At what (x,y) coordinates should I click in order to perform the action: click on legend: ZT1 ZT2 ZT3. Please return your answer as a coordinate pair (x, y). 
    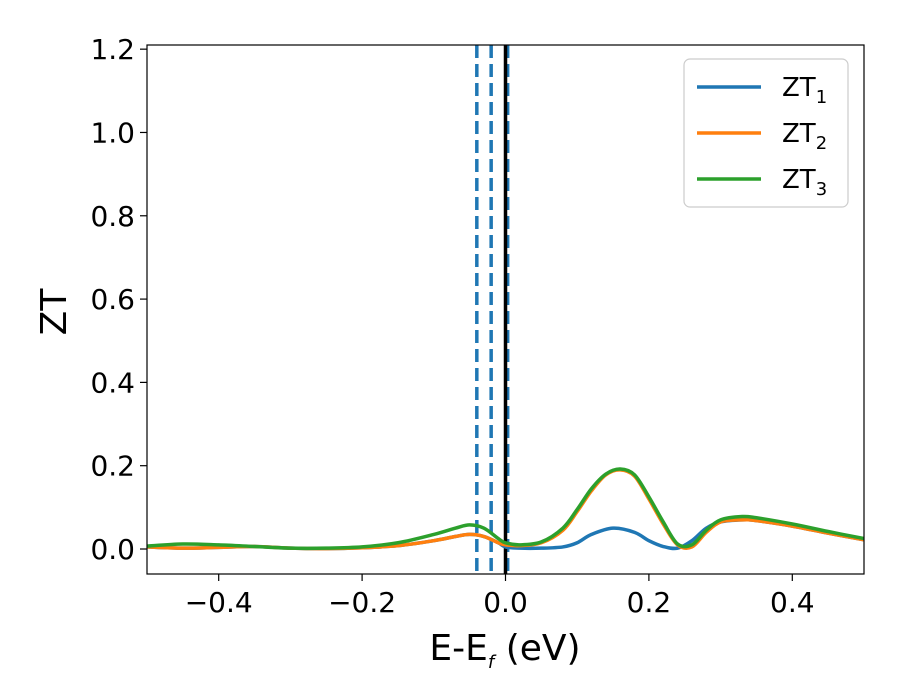
    Looking at the image, I should click on (766, 133).